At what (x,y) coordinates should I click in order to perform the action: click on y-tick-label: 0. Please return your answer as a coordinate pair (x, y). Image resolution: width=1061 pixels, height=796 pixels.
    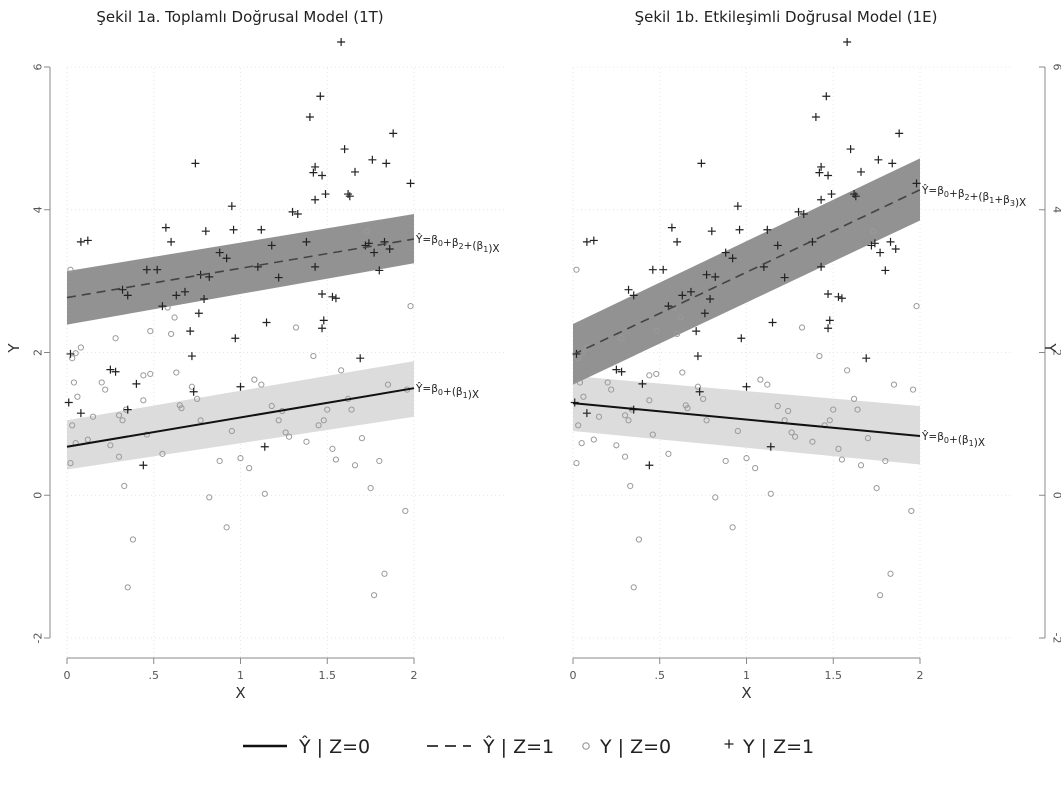
    Looking at the image, I should click on (1056, 495).